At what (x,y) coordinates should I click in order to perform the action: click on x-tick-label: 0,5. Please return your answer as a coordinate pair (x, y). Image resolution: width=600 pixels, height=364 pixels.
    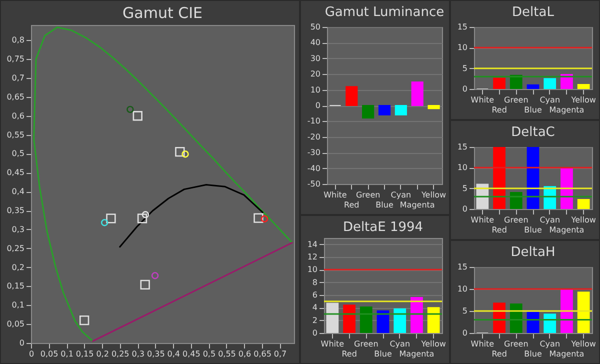
    Looking at the image, I should click on (209, 354).